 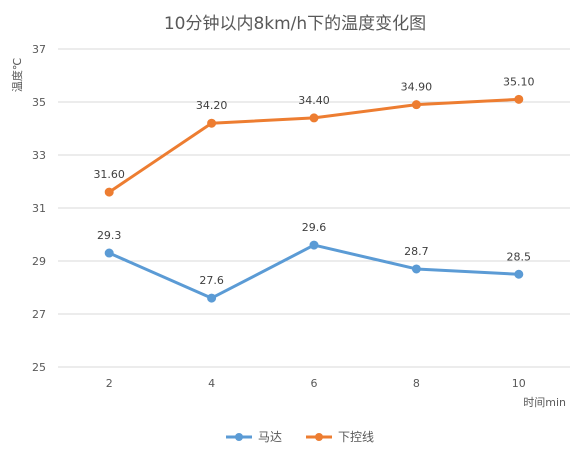 What do you see at coordinates (39, 367) in the screenshot?
I see `y-tick-label: 25` at bounding box center [39, 367].